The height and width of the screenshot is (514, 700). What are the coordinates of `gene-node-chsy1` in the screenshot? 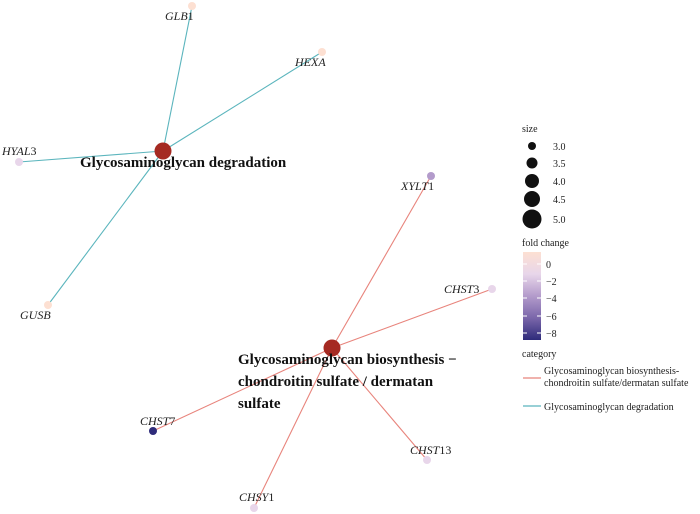 It's located at (254, 508).